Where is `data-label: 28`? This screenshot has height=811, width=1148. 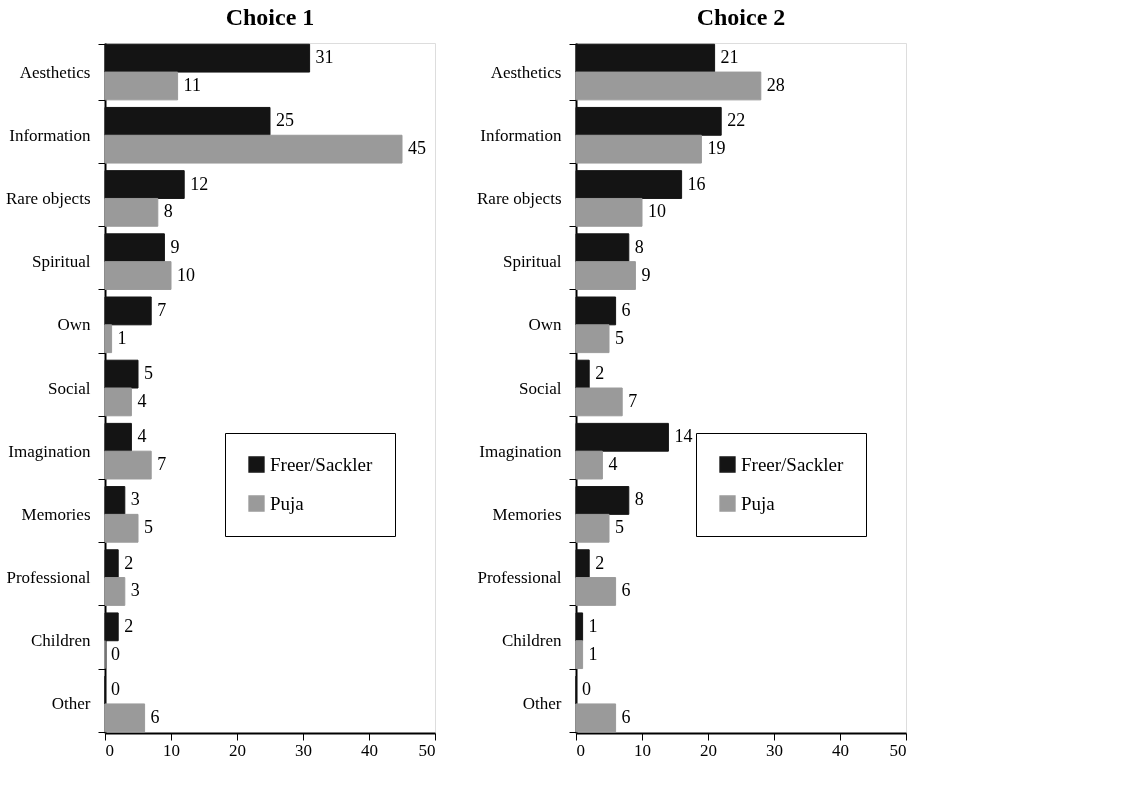 data-label: 28 is located at coordinates (775, 84).